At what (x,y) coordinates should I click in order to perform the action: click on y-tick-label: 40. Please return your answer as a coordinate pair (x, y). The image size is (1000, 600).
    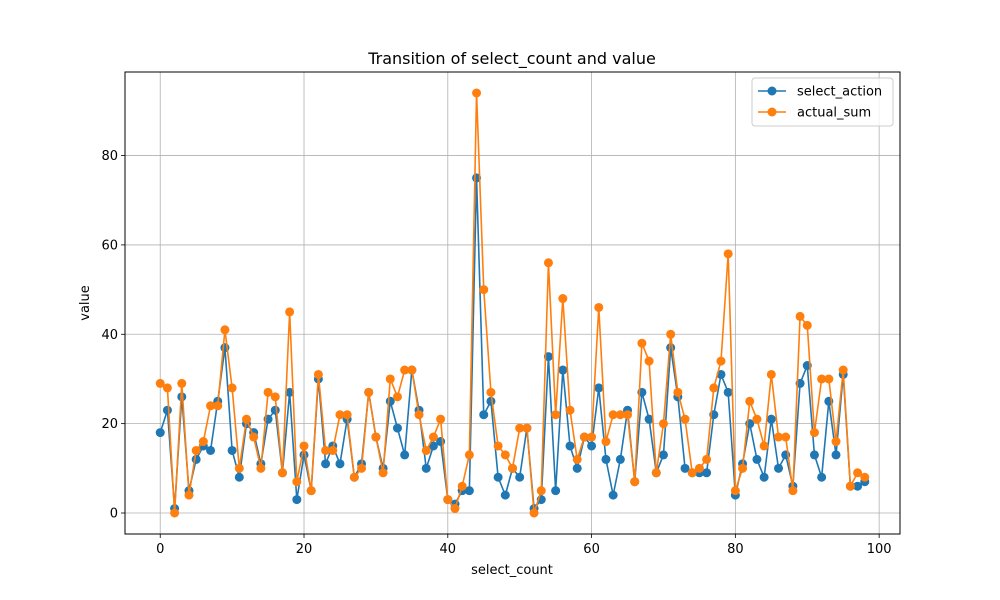
    Looking at the image, I should click on (109, 335).